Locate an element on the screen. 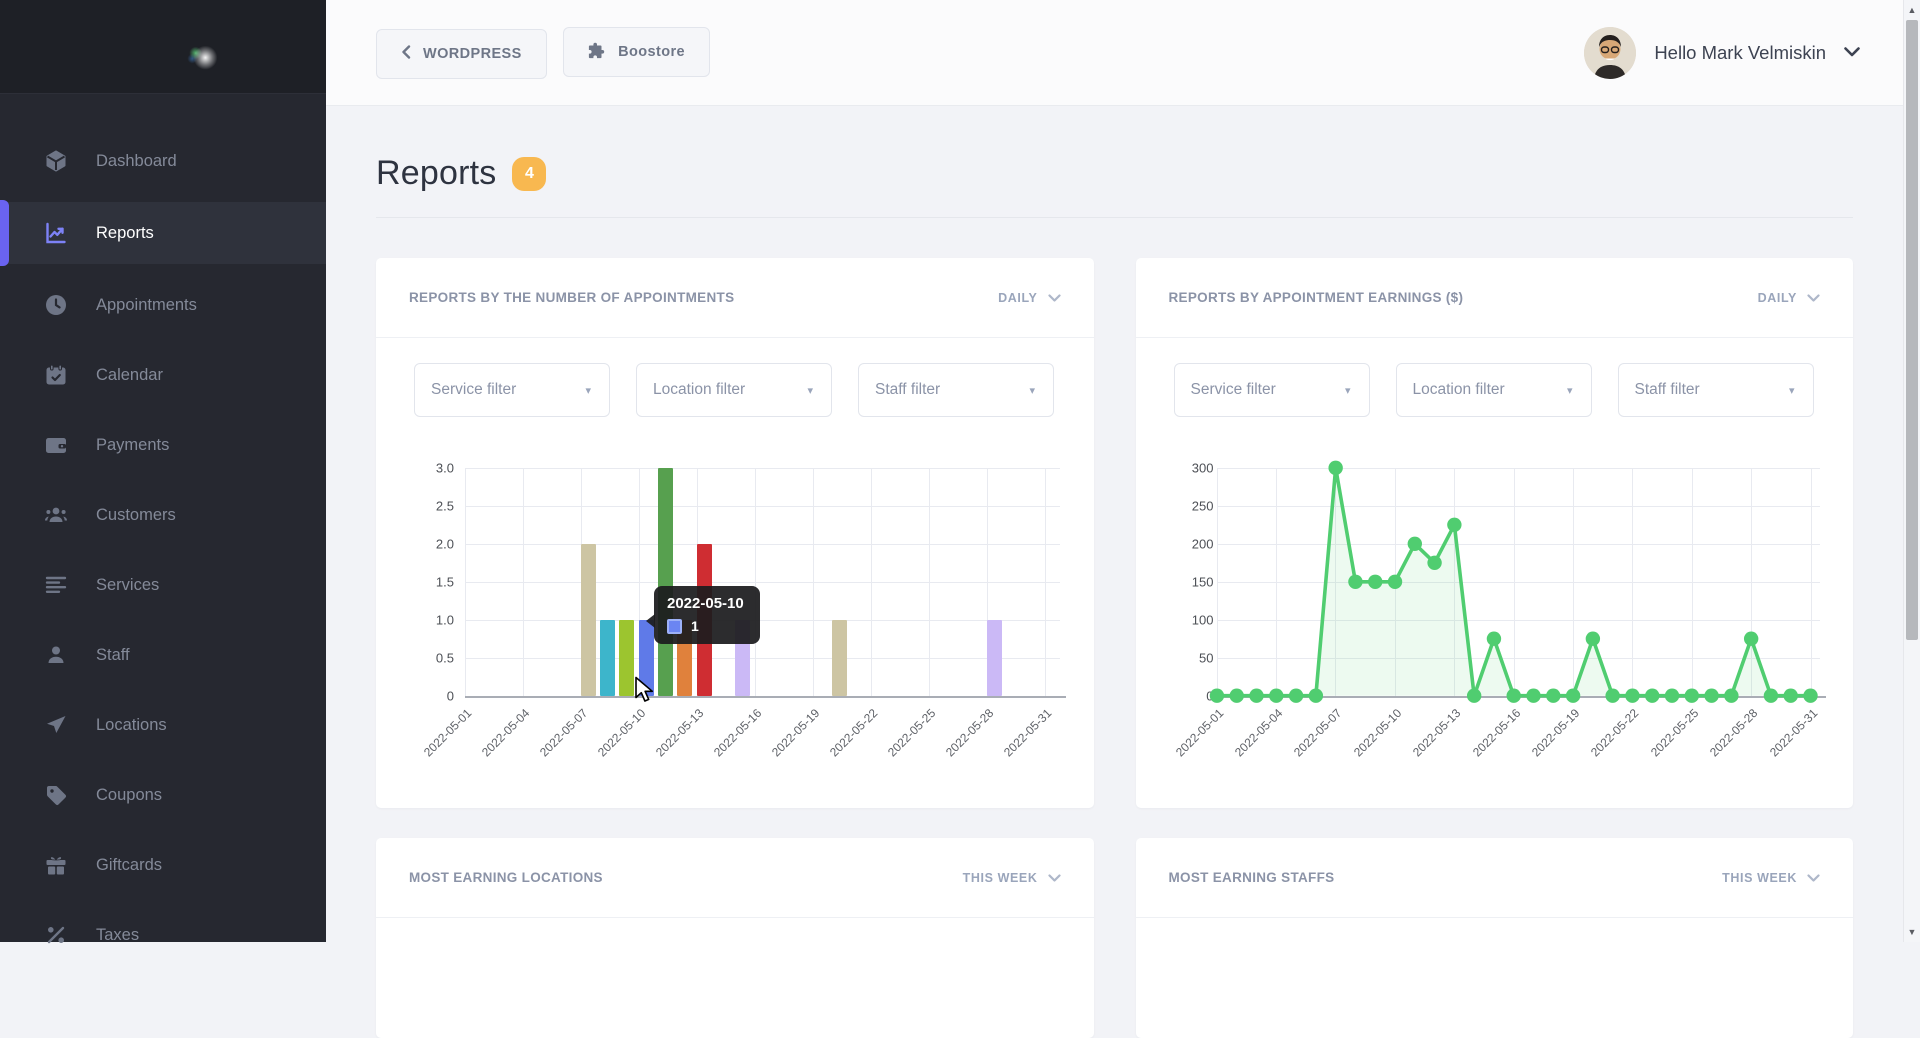 This screenshot has height=1038, width=1920. line-path is located at coordinates (1513, 582).